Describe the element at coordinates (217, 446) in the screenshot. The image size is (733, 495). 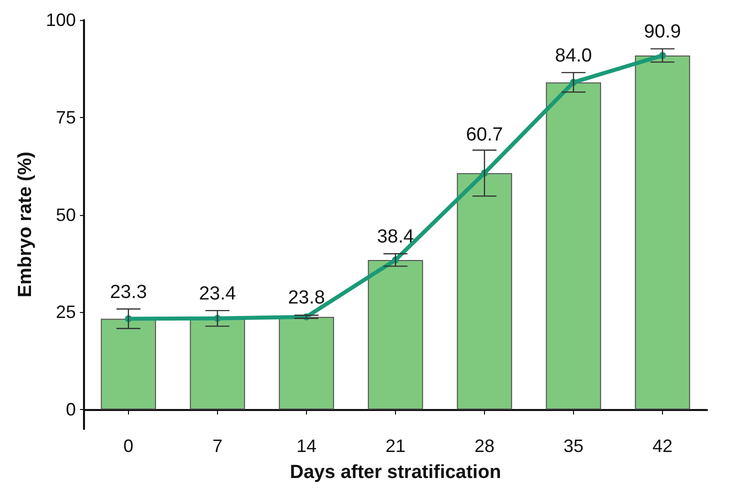
I see `x-tick-label: 7` at that location.